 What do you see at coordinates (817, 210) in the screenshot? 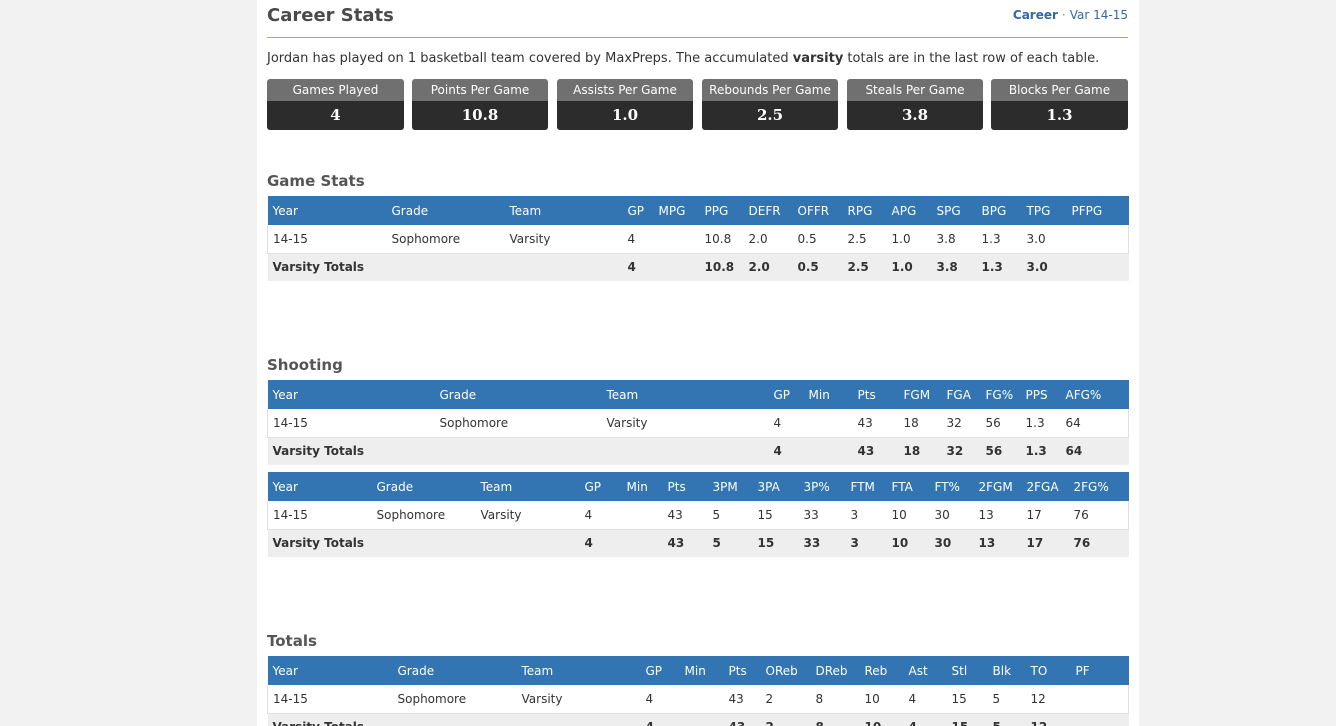
I see `column-header: OFFR` at bounding box center [817, 210].